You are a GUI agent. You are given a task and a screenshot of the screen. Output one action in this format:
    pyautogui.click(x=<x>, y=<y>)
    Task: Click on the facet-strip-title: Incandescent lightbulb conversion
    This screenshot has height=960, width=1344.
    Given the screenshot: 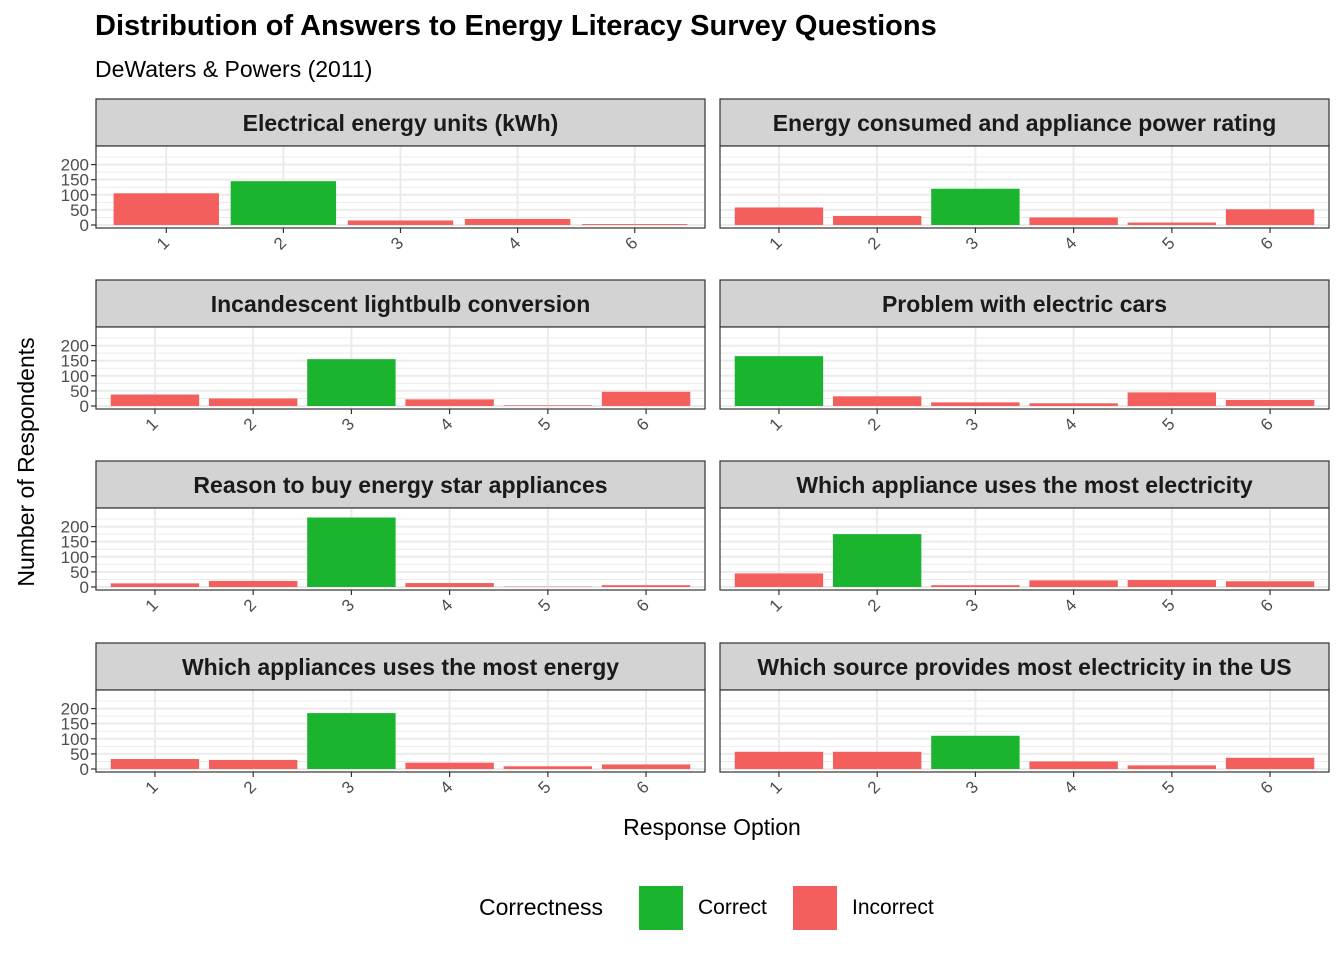 What is the action you would take?
    pyautogui.click(x=401, y=304)
    